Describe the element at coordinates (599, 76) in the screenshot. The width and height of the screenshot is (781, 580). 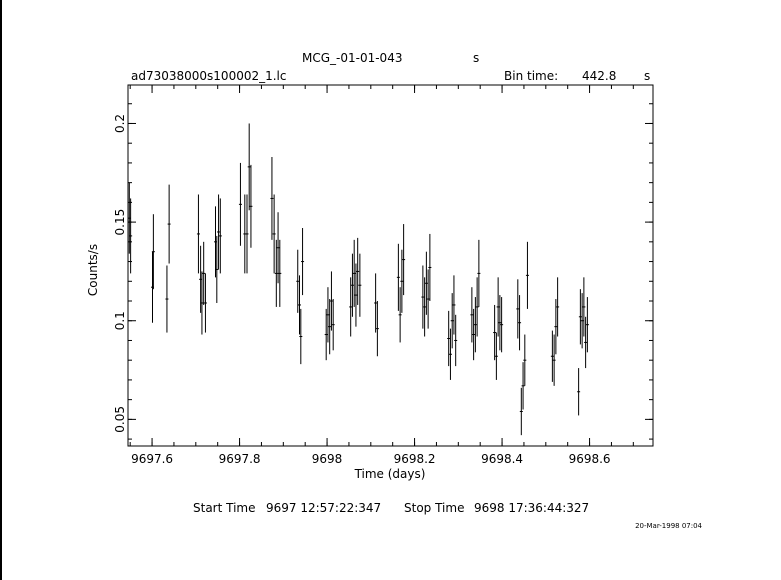
I see `bin-time-value: 442.8` at that location.